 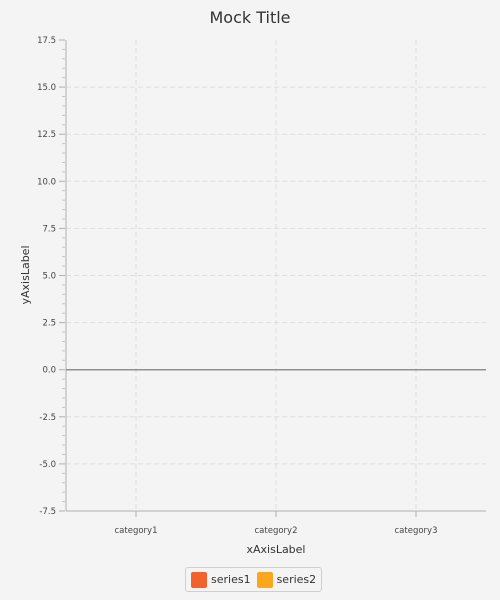 I want to click on y-axis-title: yAxisLabel, so click(x=25, y=274).